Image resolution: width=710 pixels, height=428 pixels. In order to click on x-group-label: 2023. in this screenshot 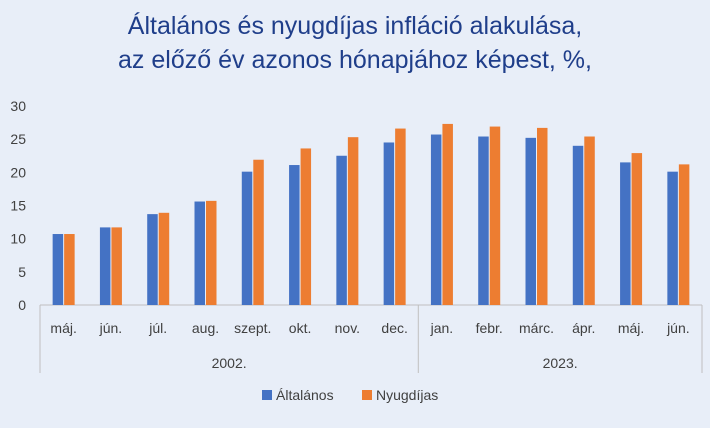, I will do `click(560, 363)`.